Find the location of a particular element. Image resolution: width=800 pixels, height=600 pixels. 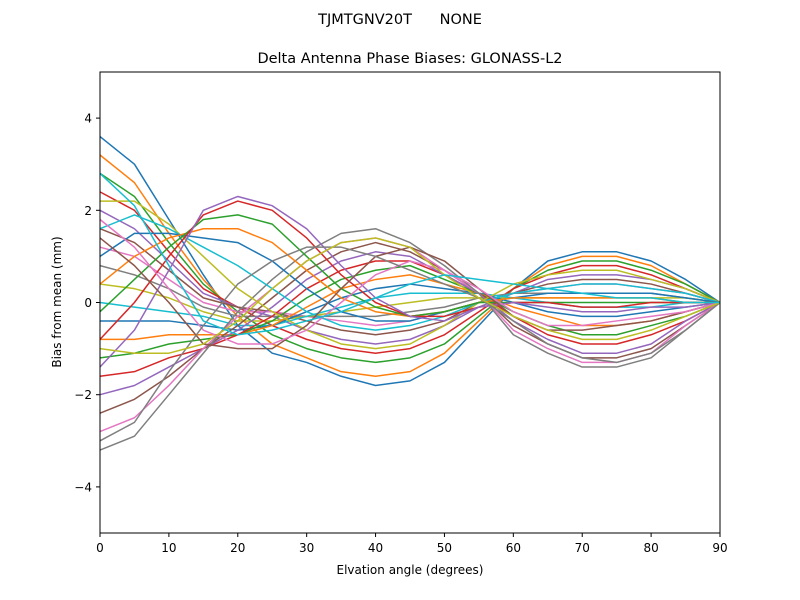

y-axis-ticks: −4 −2 0 2 4 is located at coordinates (87, 303).